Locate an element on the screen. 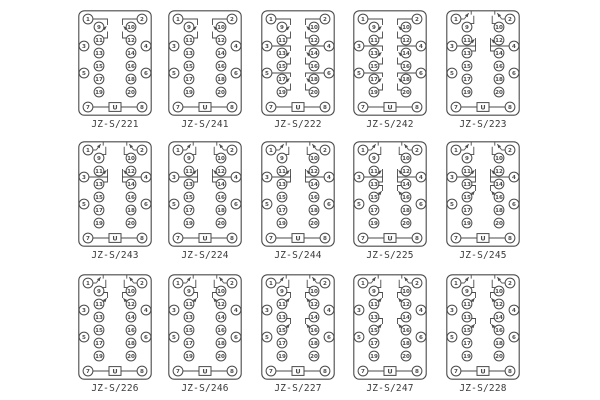 The width and height of the screenshot is (600, 400). terminal-number: 15 is located at coordinates (99, 331).